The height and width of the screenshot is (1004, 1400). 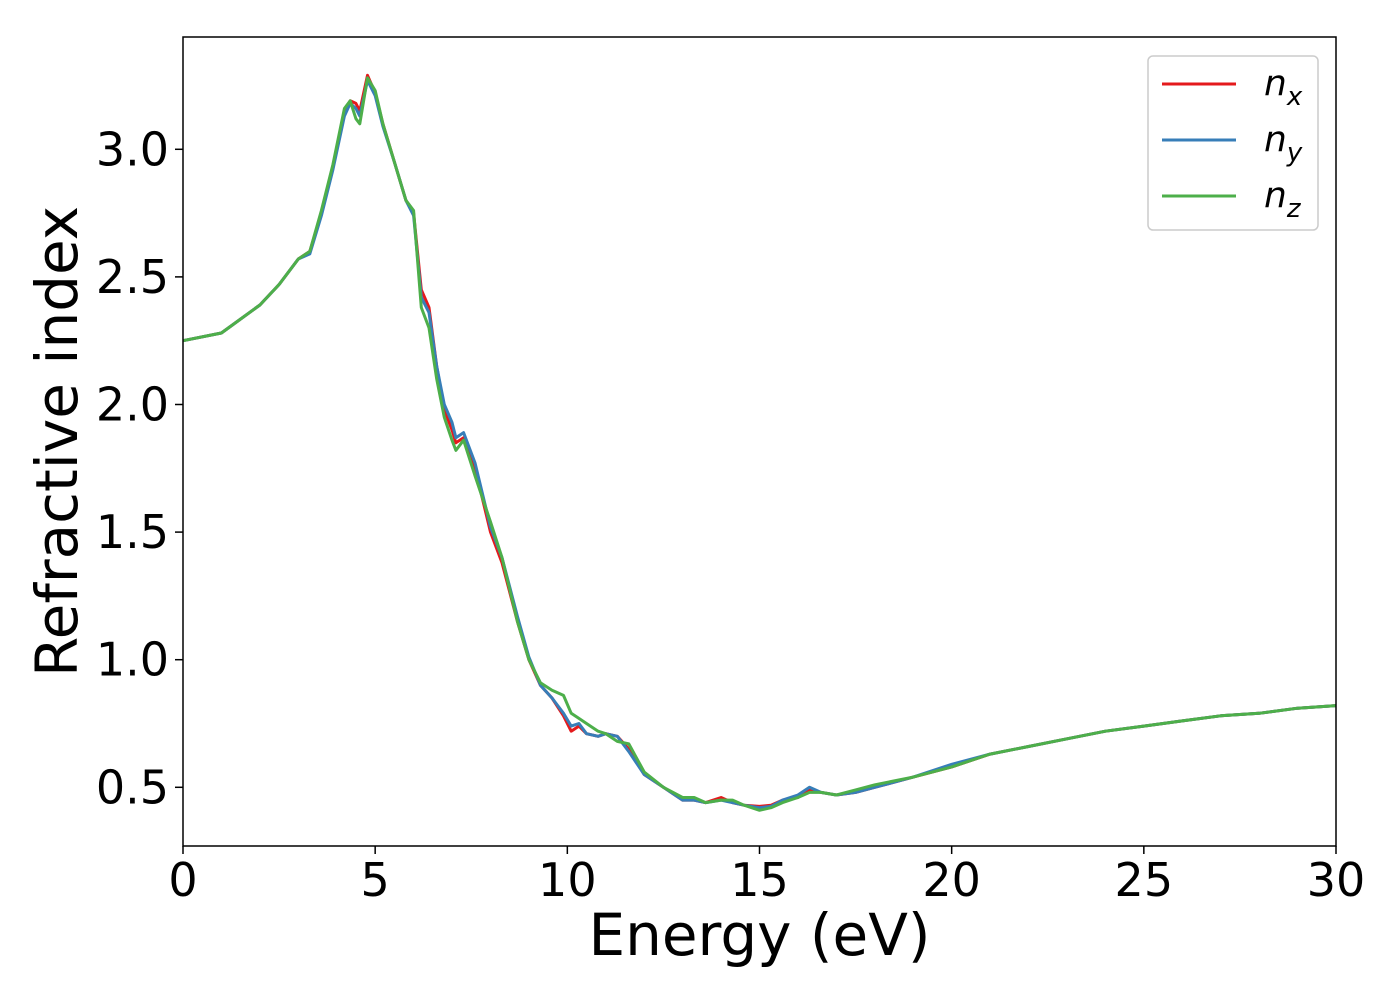 What do you see at coordinates (132, 149) in the screenshot?
I see `y-tick-label: 3.0` at bounding box center [132, 149].